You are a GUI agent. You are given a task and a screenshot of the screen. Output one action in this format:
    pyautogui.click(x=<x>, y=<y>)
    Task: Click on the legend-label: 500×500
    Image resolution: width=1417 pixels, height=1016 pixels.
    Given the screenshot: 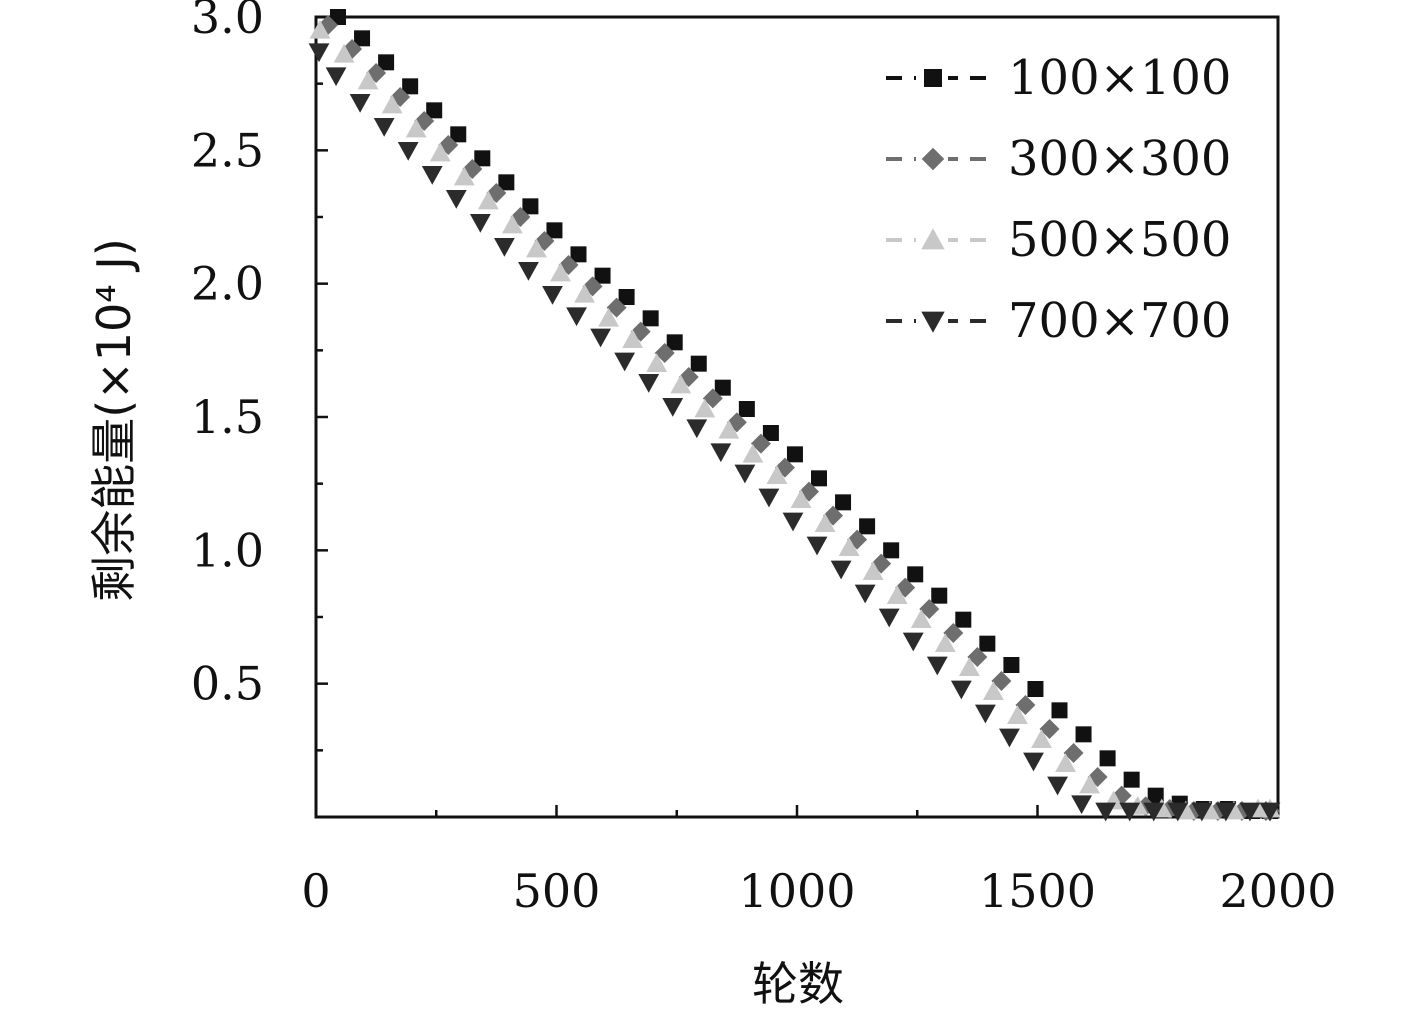 What is the action you would take?
    pyautogui.click(x=1119, y=240)
    